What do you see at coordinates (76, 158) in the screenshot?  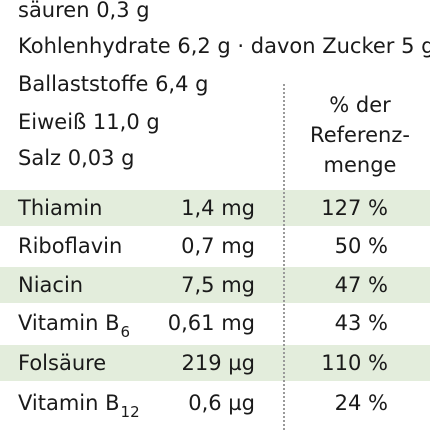 I see `nutrition-line-salz: Salz 0,03 g` at bounding box center [76, 158].